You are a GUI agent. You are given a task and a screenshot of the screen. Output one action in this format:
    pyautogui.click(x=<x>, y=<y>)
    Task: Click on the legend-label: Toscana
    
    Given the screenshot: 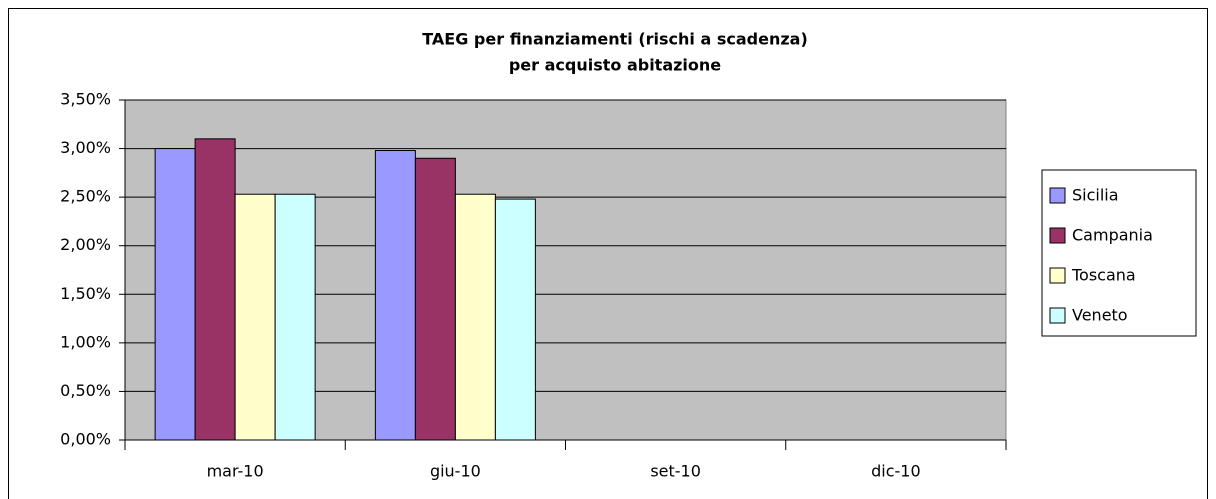 What is the action you would take?
    pyautogui.click(x=1103, y=275)
    